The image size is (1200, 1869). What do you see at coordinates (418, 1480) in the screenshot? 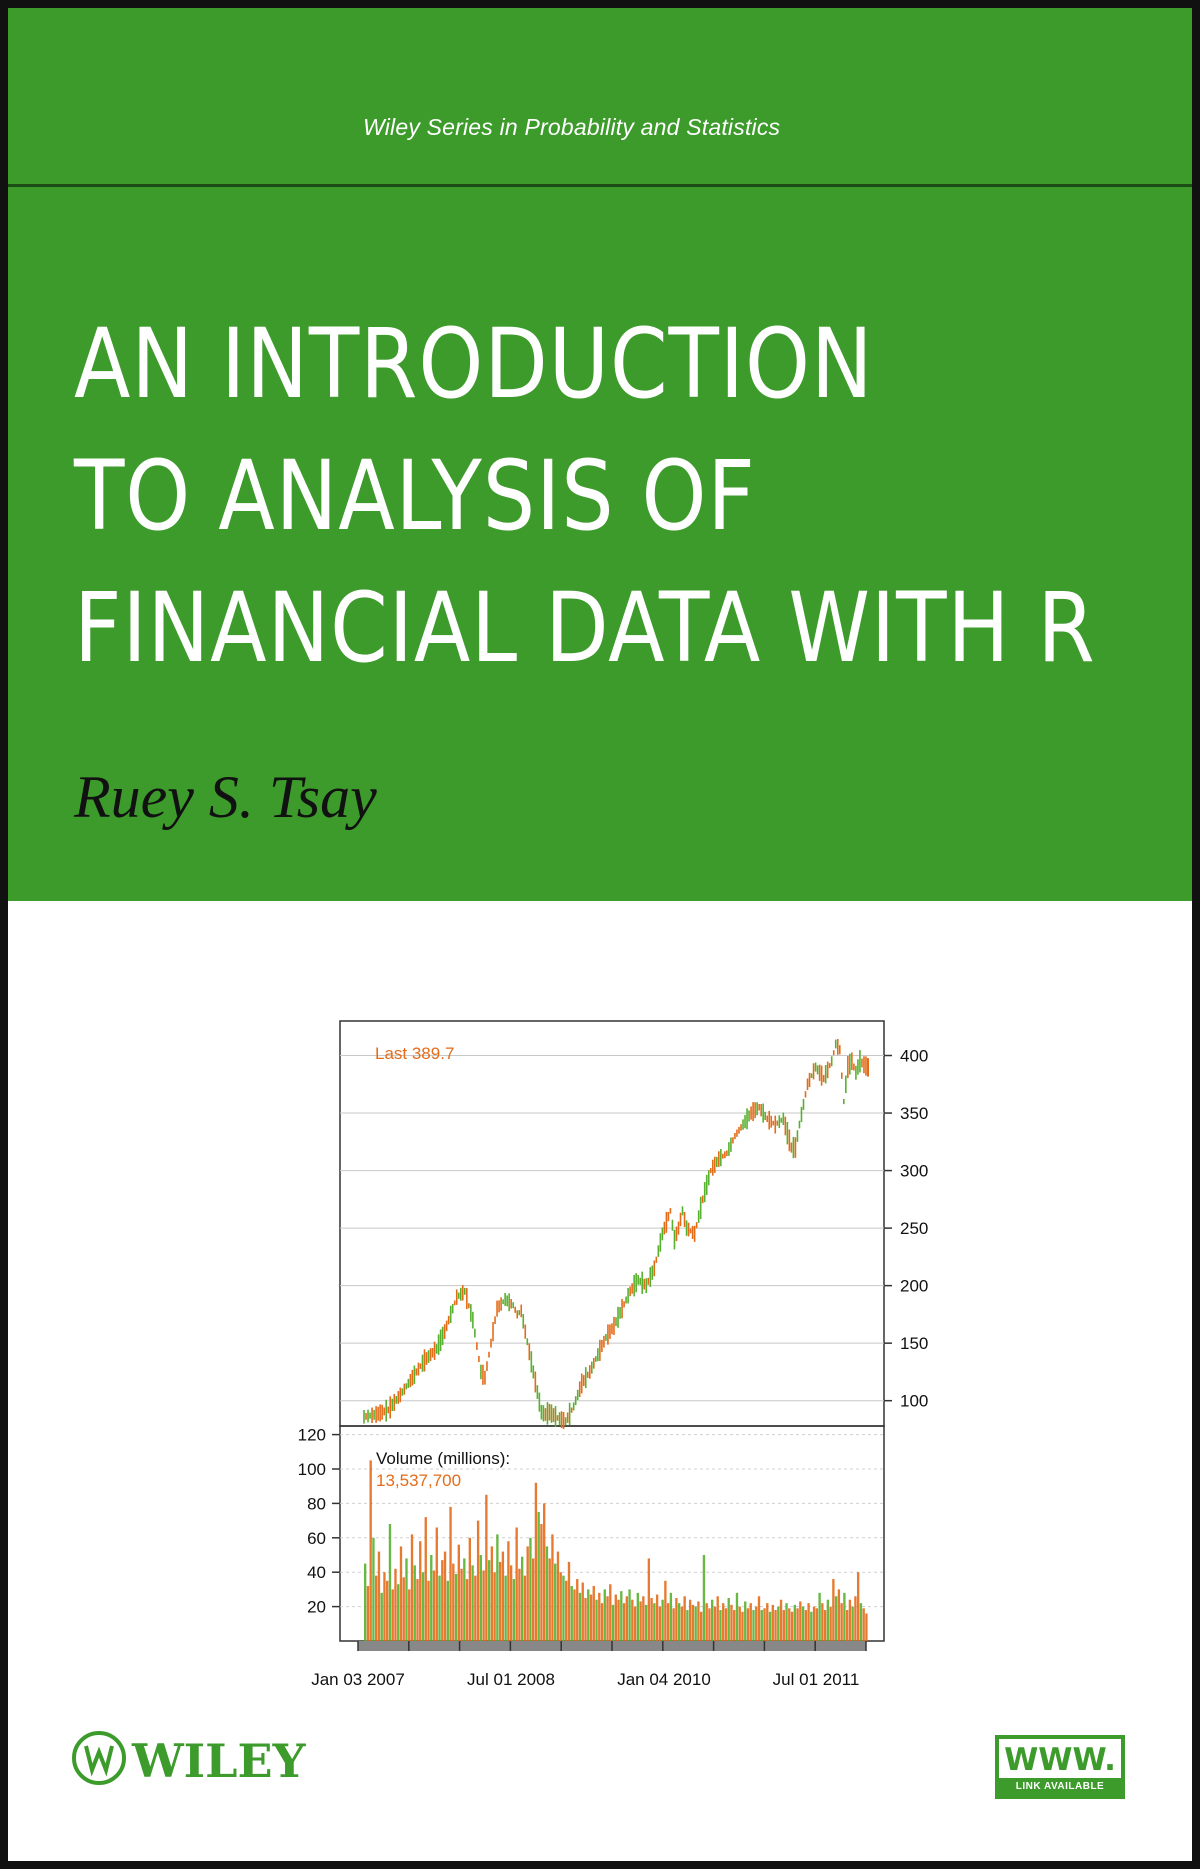
I see `volume-value: 13,537,700` at bounding box center [418, 1480].